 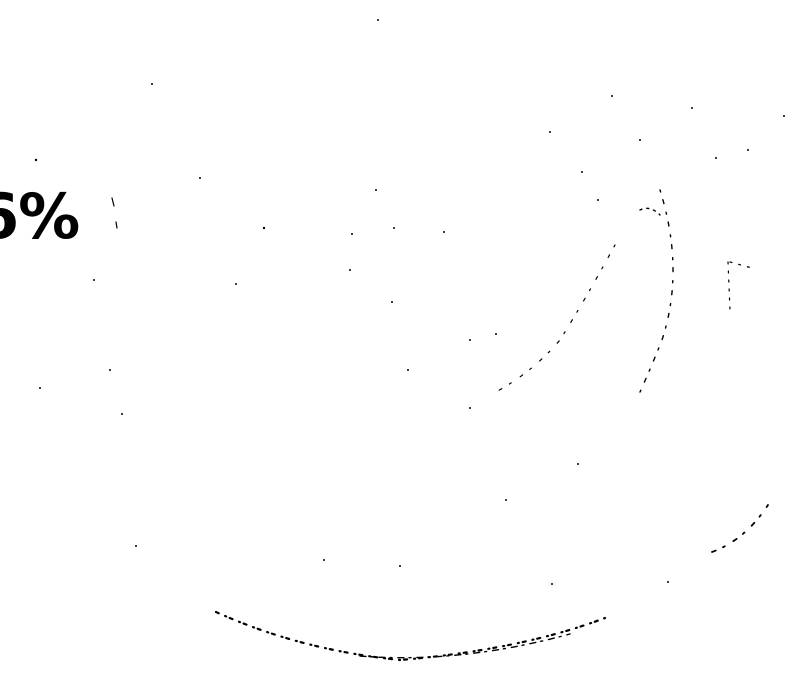 I want to click on lower-dashed-arc-inner, so click(x=465, y=646).